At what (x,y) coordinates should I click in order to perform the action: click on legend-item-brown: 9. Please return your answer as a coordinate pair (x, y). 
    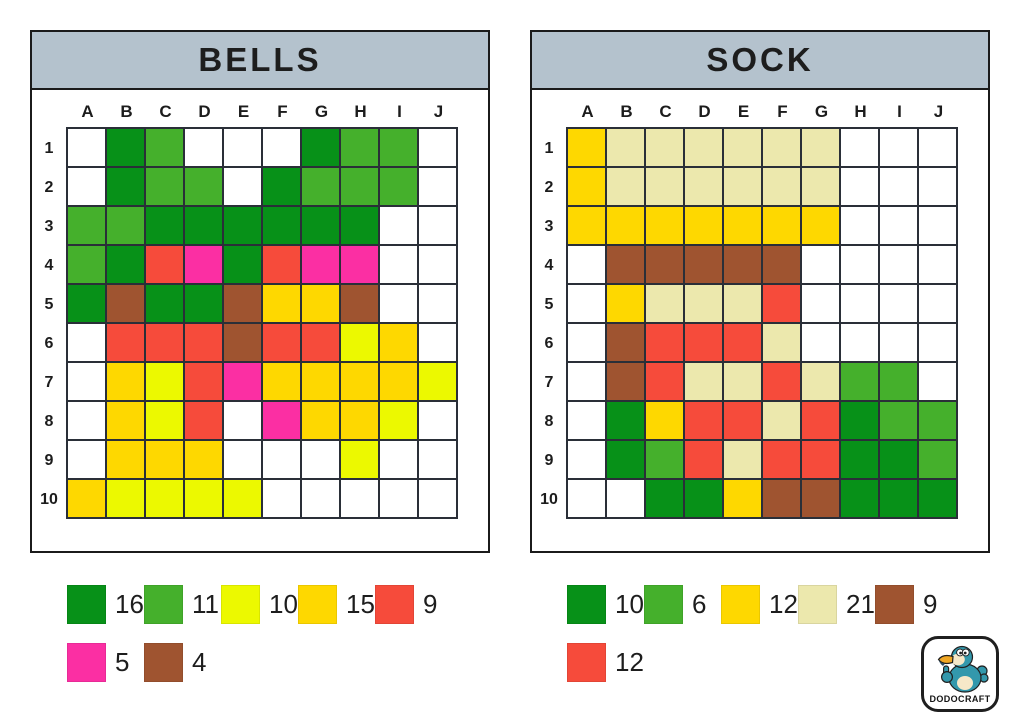
    Looking at the image, I should click on (913, 604).